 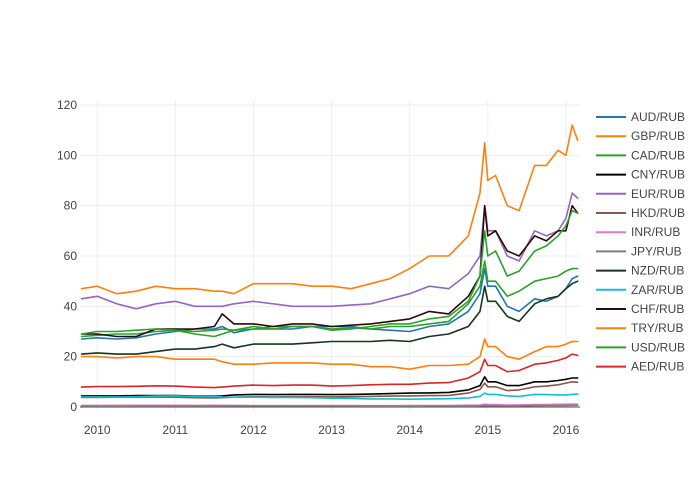 What do you see at coordinates (329, 371) in the screenshot?
I see `series-line-aed-rub` at bounding box center [329, 371].